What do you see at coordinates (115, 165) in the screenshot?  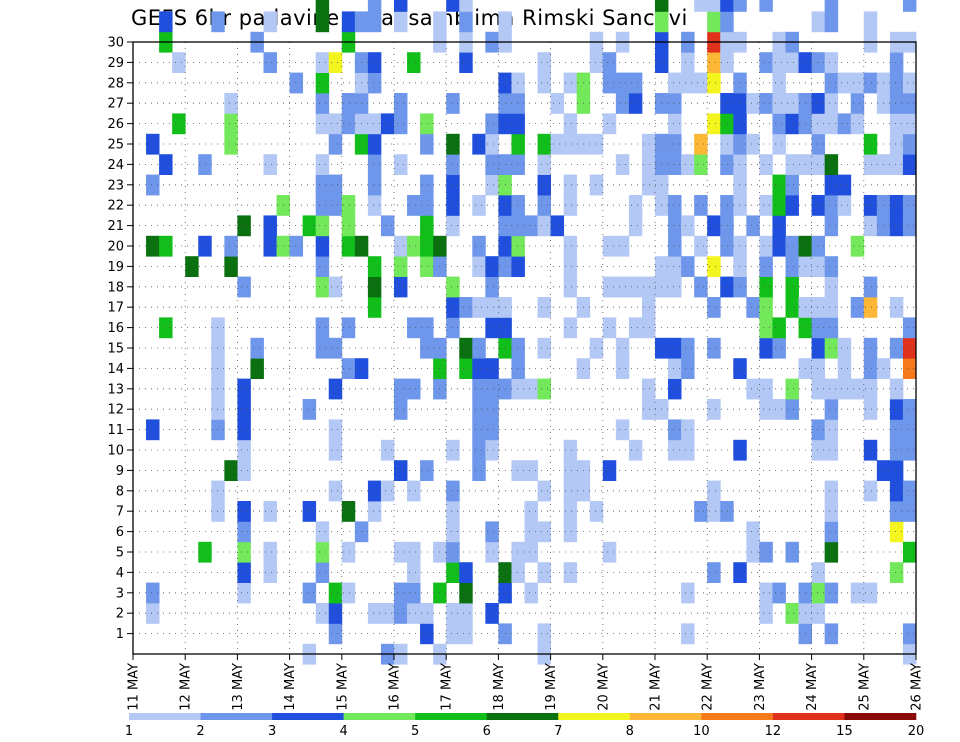 I see `y-tick-label: 24` at bounding box center [115, 165].